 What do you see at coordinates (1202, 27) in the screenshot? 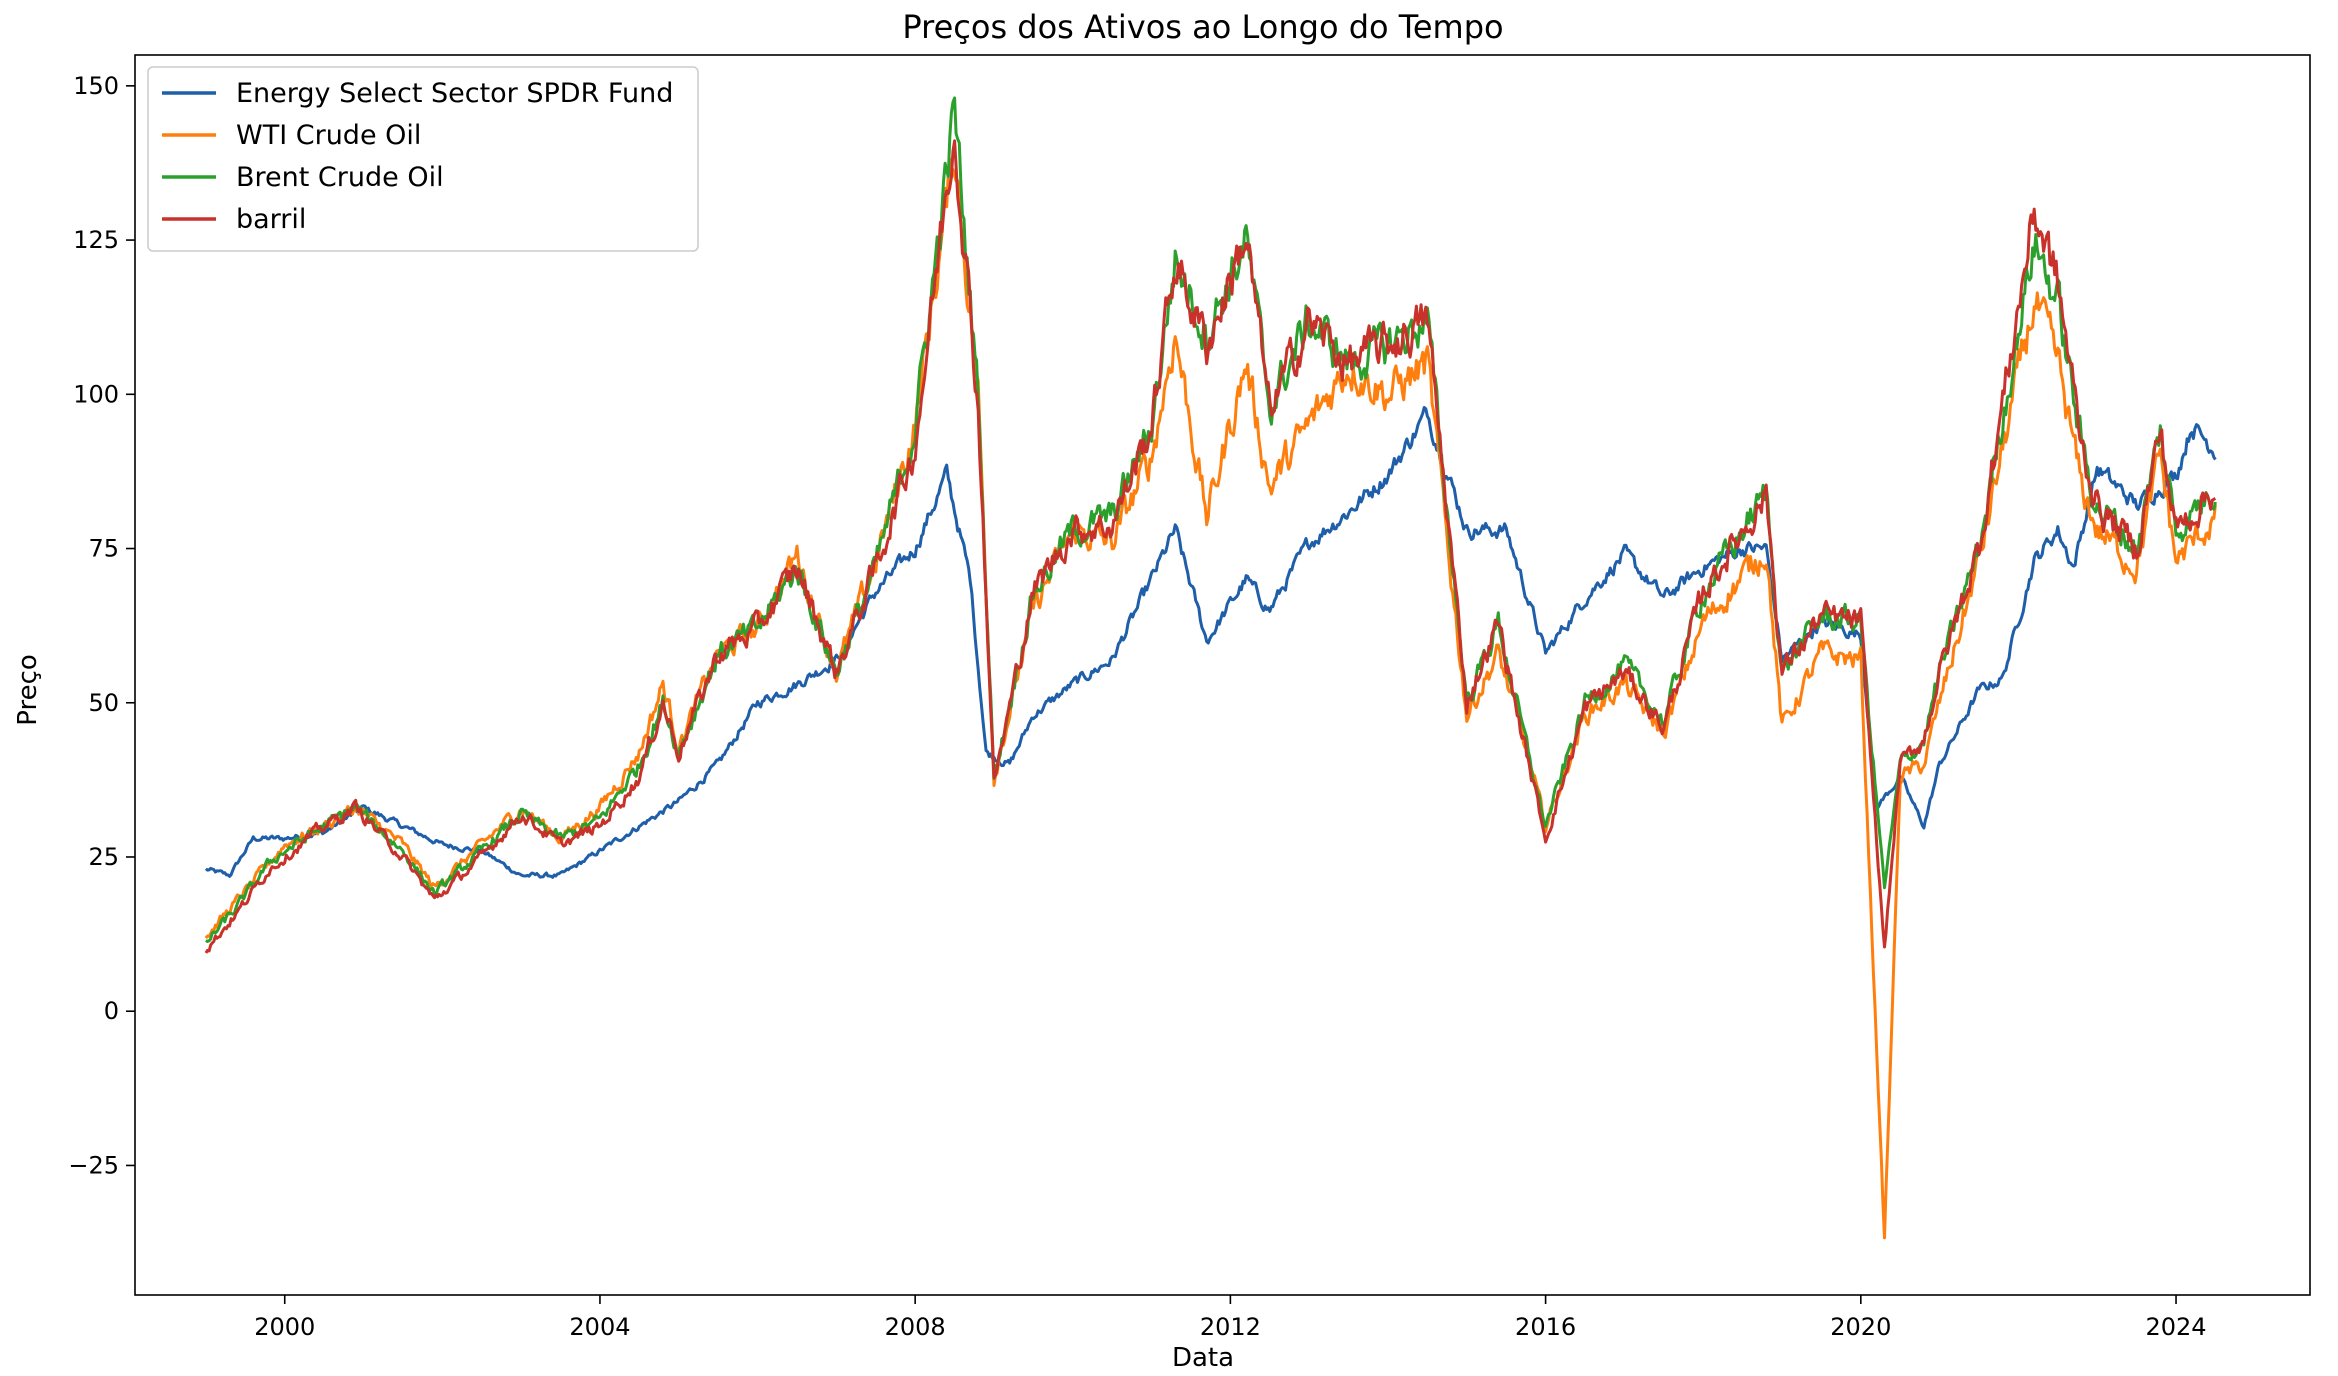
I see `chart-title: Preços dos Ativos ao Longo do Tempo` at bounding box center [1202, 27].